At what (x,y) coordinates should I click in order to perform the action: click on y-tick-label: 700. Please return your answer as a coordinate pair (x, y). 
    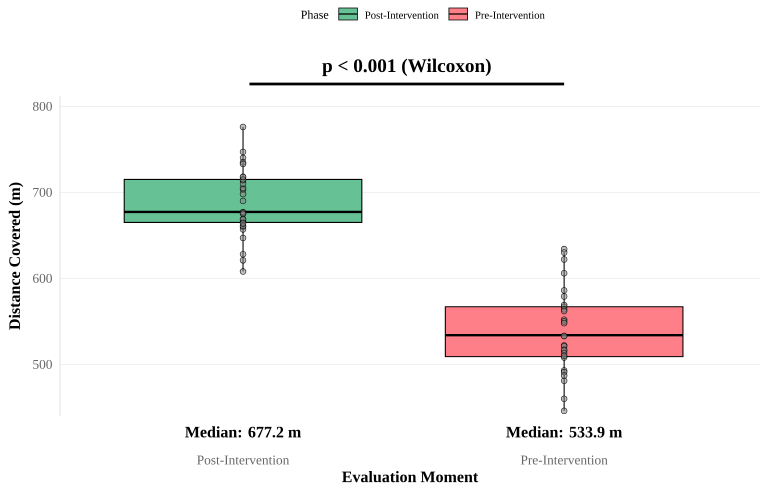
    Looking at the image, I should click on (42, 192).